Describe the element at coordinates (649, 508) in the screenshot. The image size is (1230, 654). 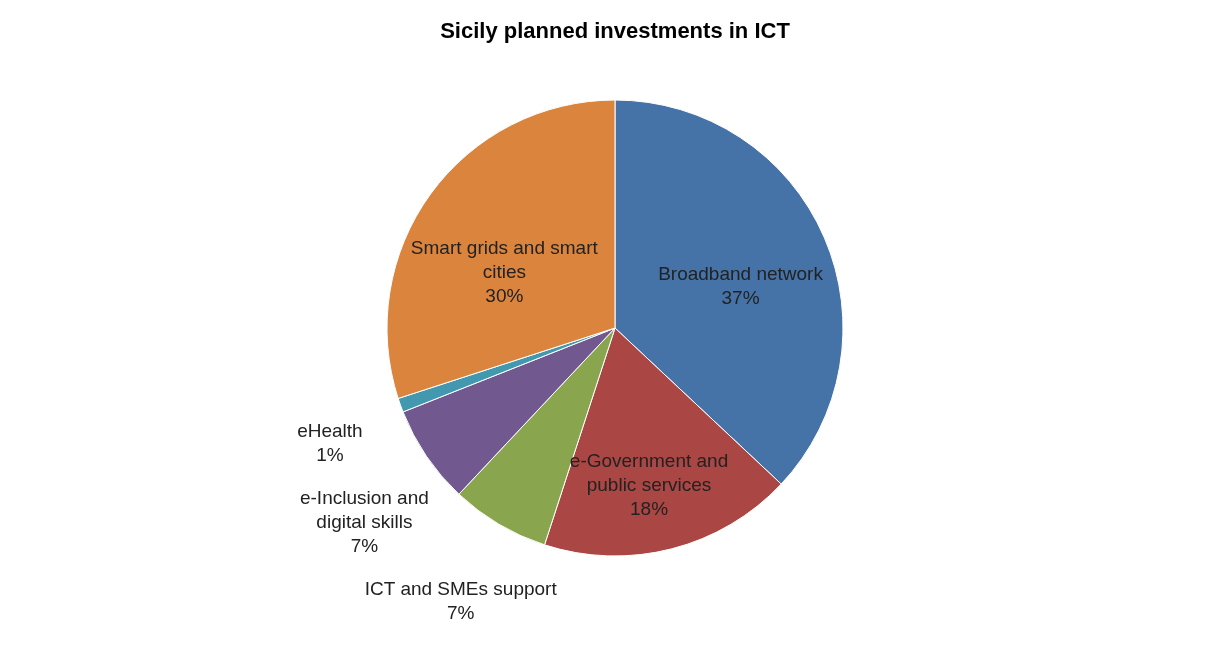
I see `data-label: 18%` at that location.